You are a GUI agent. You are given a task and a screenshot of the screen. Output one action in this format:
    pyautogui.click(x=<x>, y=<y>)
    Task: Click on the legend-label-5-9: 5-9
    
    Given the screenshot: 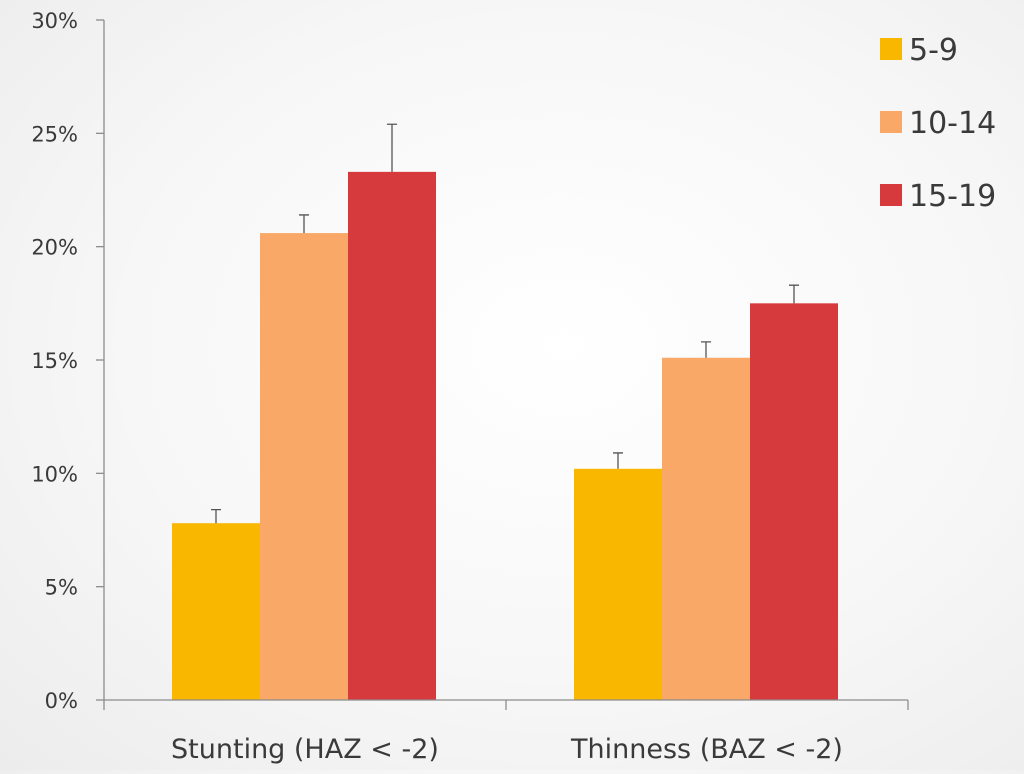 What is the action you would take?
    pyautogui.click(x=933, y=50)
    